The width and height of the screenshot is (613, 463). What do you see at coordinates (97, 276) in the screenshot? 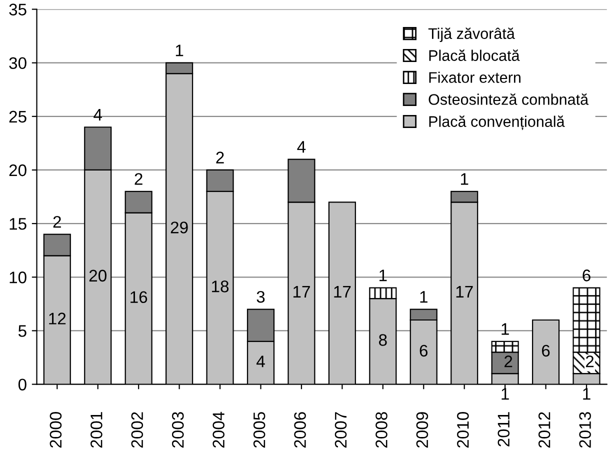
I see `data-label: 20` at bounding box center [97, 276].